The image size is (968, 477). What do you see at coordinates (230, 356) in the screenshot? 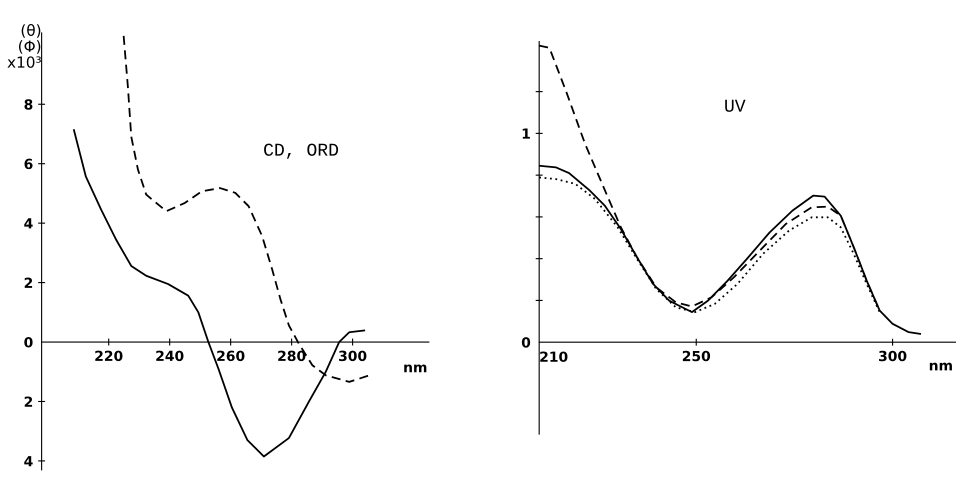
I see `x-tick-label: 260` at bounding box center [230, 356].